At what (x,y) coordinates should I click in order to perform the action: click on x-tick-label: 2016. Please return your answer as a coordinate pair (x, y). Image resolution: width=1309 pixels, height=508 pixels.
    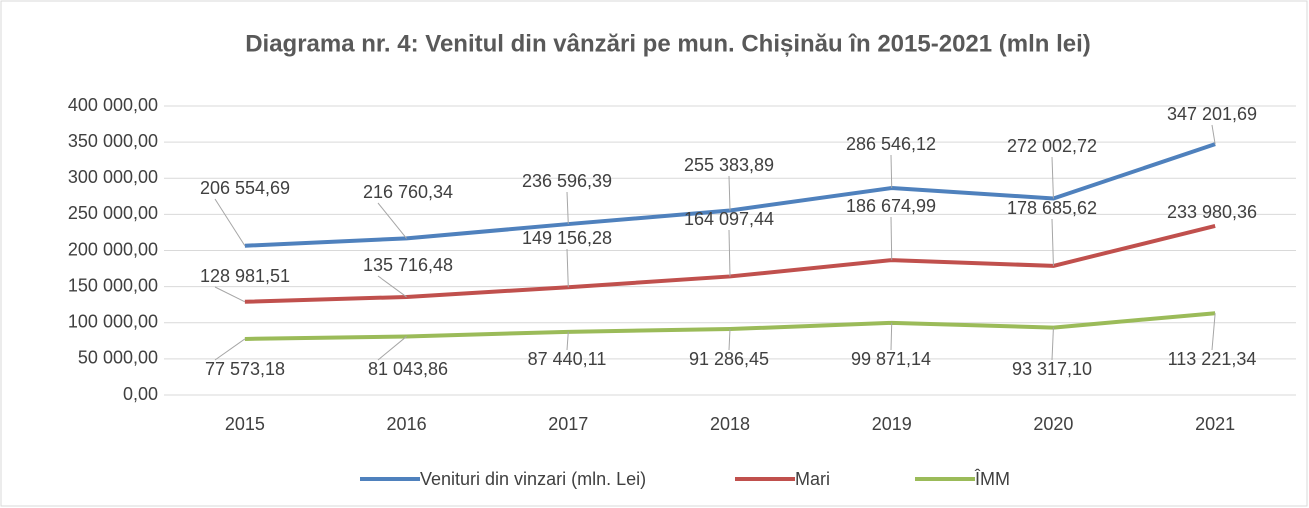
    Looking at the image, I should click on (407, 424).